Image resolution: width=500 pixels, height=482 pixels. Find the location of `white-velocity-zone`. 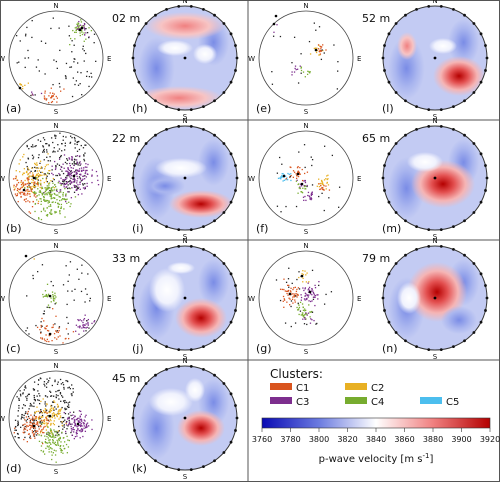

white-velocity-zone is located at coordinates (205, 54).